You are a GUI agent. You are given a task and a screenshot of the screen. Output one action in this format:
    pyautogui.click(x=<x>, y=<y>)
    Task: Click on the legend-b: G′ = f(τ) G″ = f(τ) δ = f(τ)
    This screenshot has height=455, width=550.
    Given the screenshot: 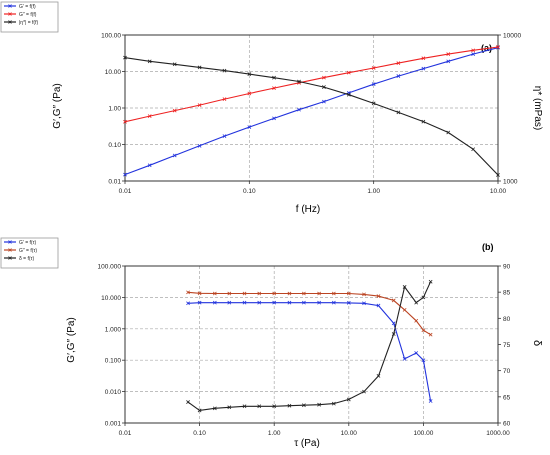 What is the action you would take?
    pyautogui.click(x=20, y=251)
    